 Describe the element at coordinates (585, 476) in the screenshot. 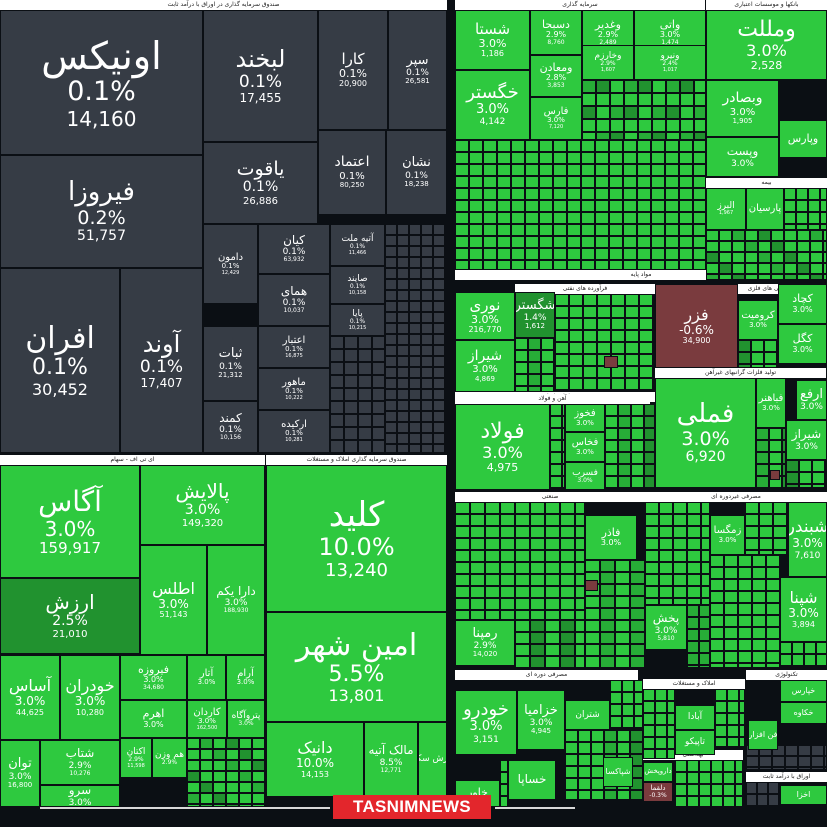

I see `treemap-tile: فسرب 3.0%` at that location.